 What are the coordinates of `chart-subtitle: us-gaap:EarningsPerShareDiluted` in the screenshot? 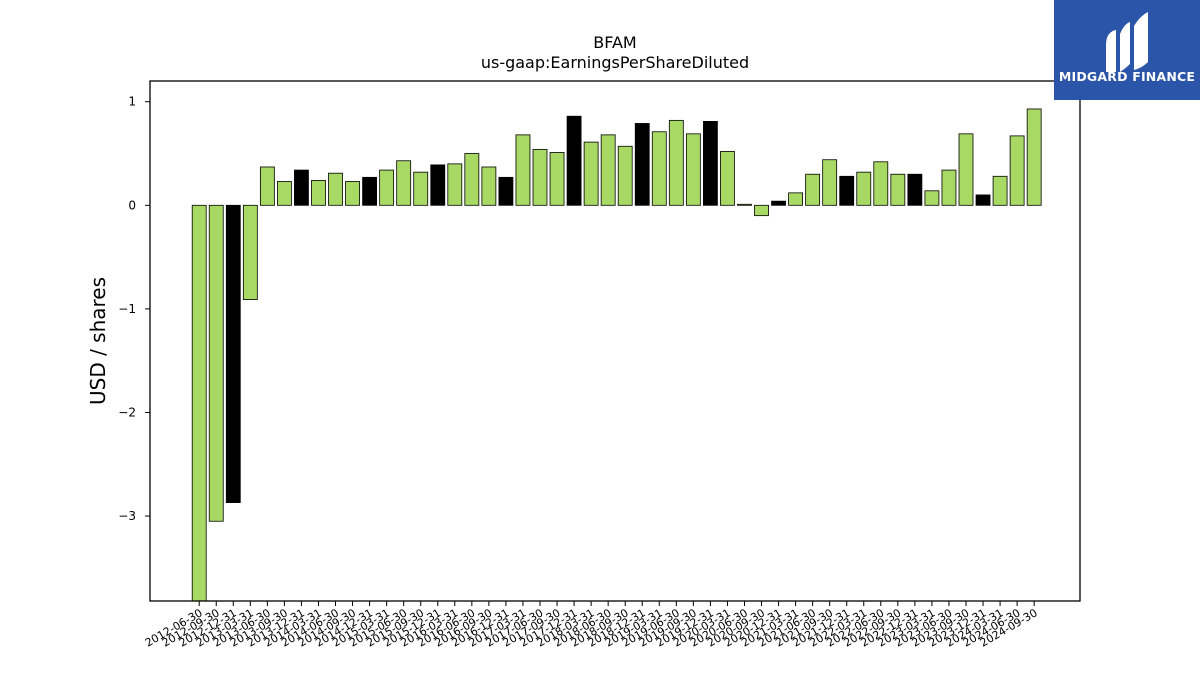 It's located at (615, 62).